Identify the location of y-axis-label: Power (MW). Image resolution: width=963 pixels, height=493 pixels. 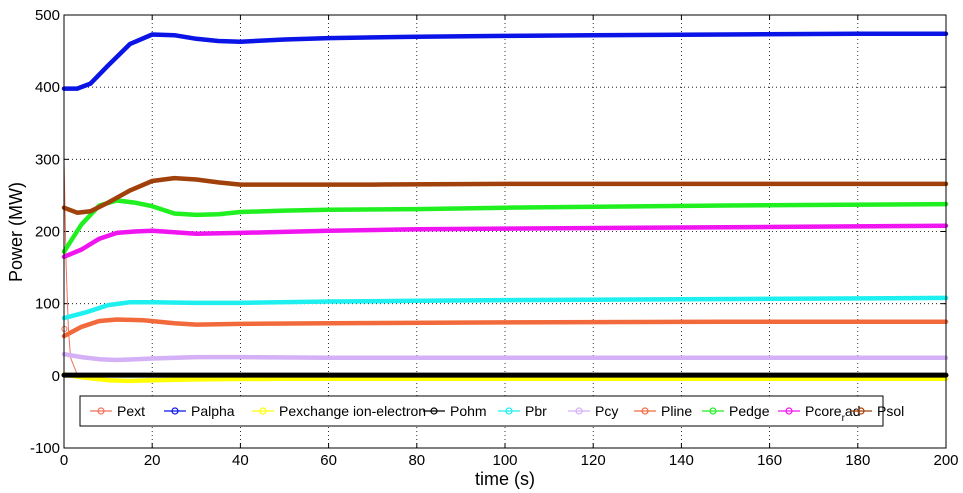
(16, 232).